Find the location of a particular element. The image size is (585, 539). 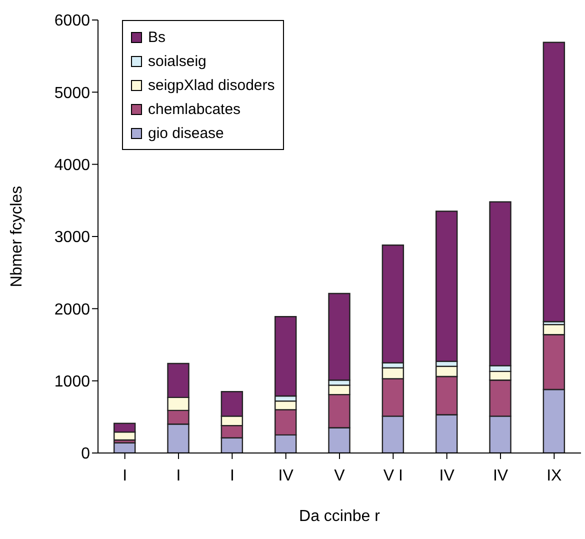

y-tick-label: 3000 is located at coordinates (72, 237).